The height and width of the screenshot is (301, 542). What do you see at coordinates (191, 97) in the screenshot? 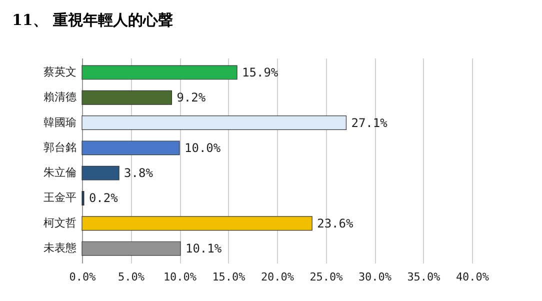
I see `data-label: 9.2%` at bounding box center [191, 97].